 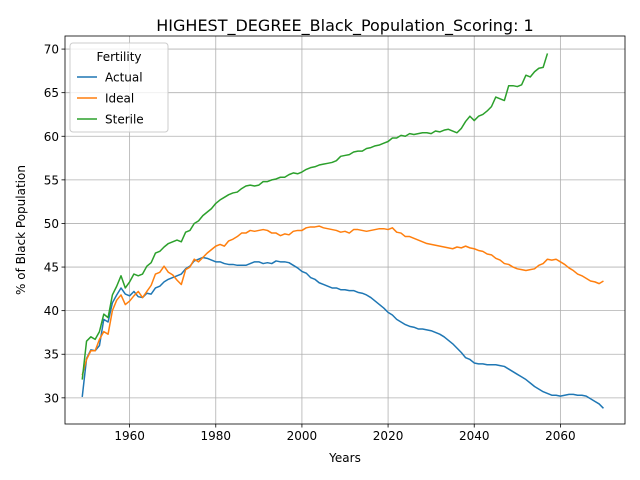 I want to click on legend-label: Ideal, so click(x=119, y=99).